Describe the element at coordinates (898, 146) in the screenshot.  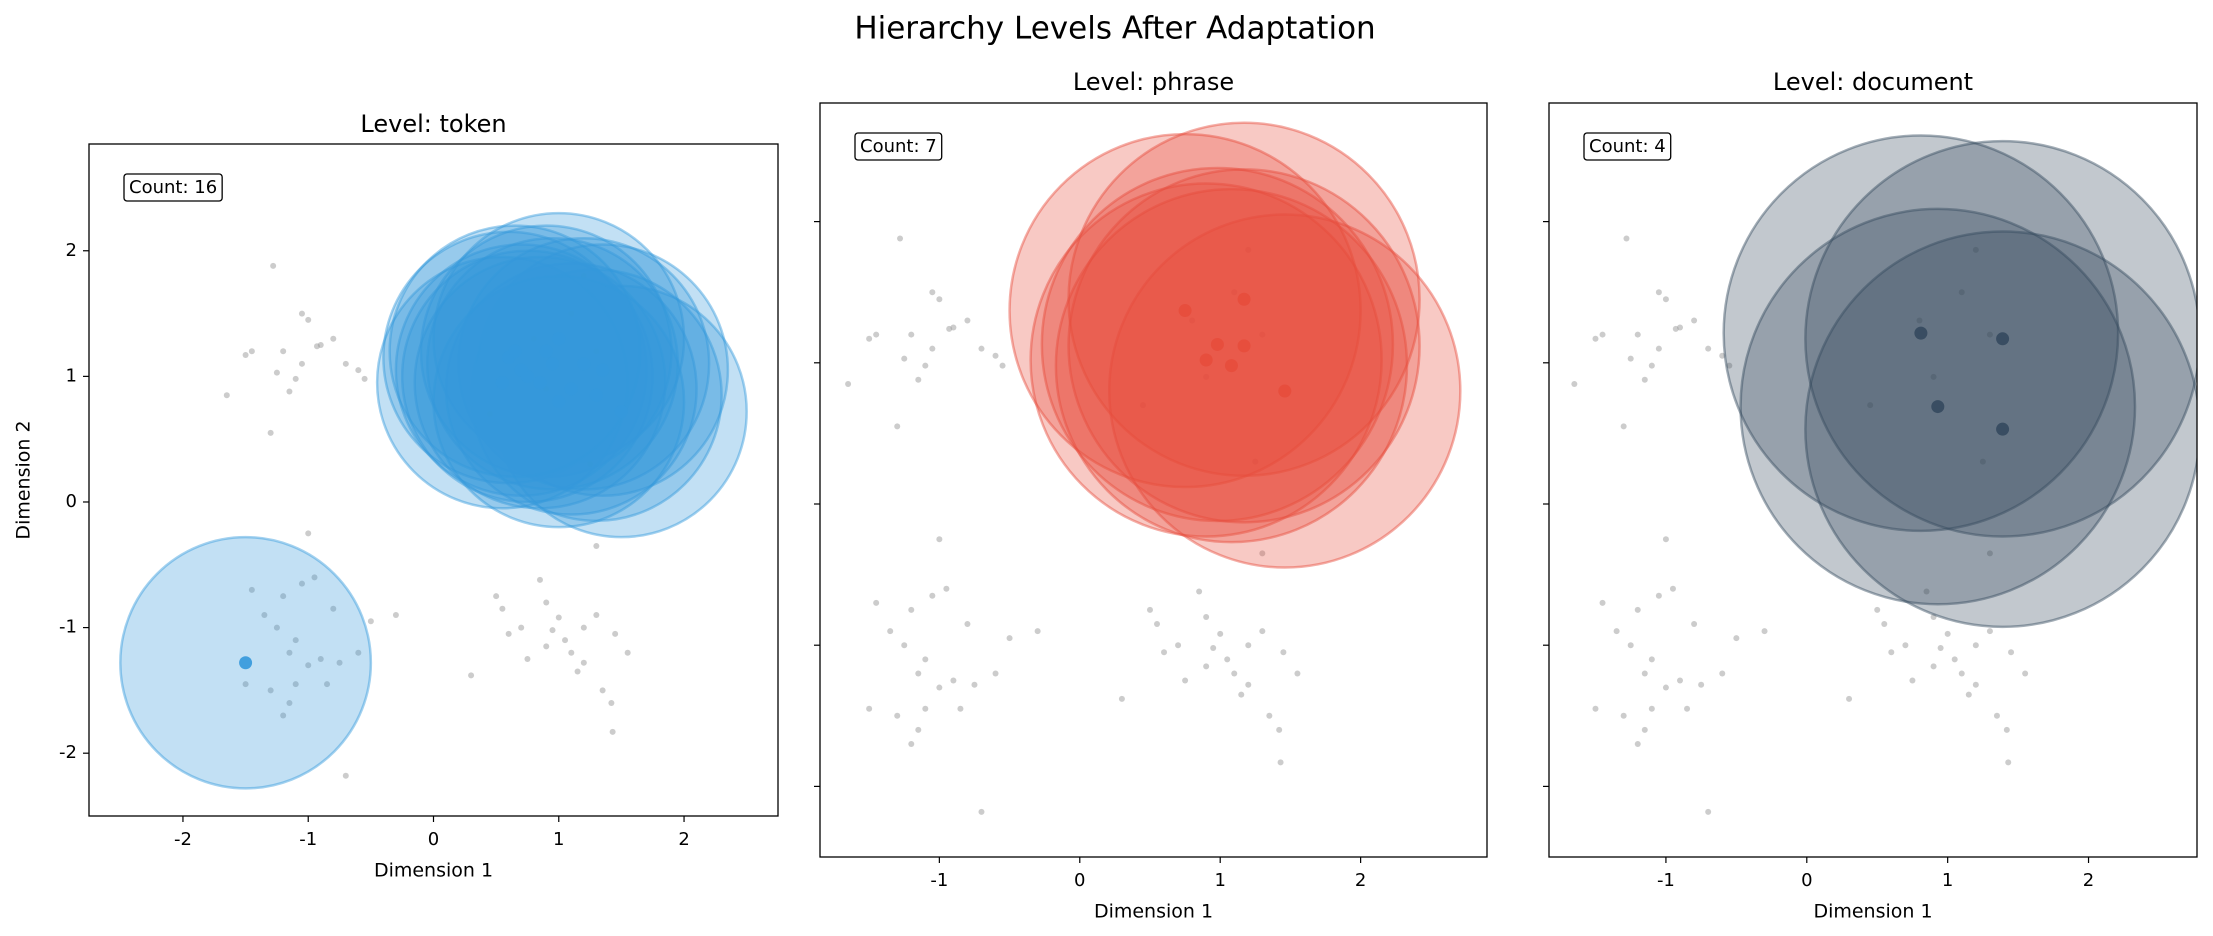
I see `annotation: Count: 7` at that location.